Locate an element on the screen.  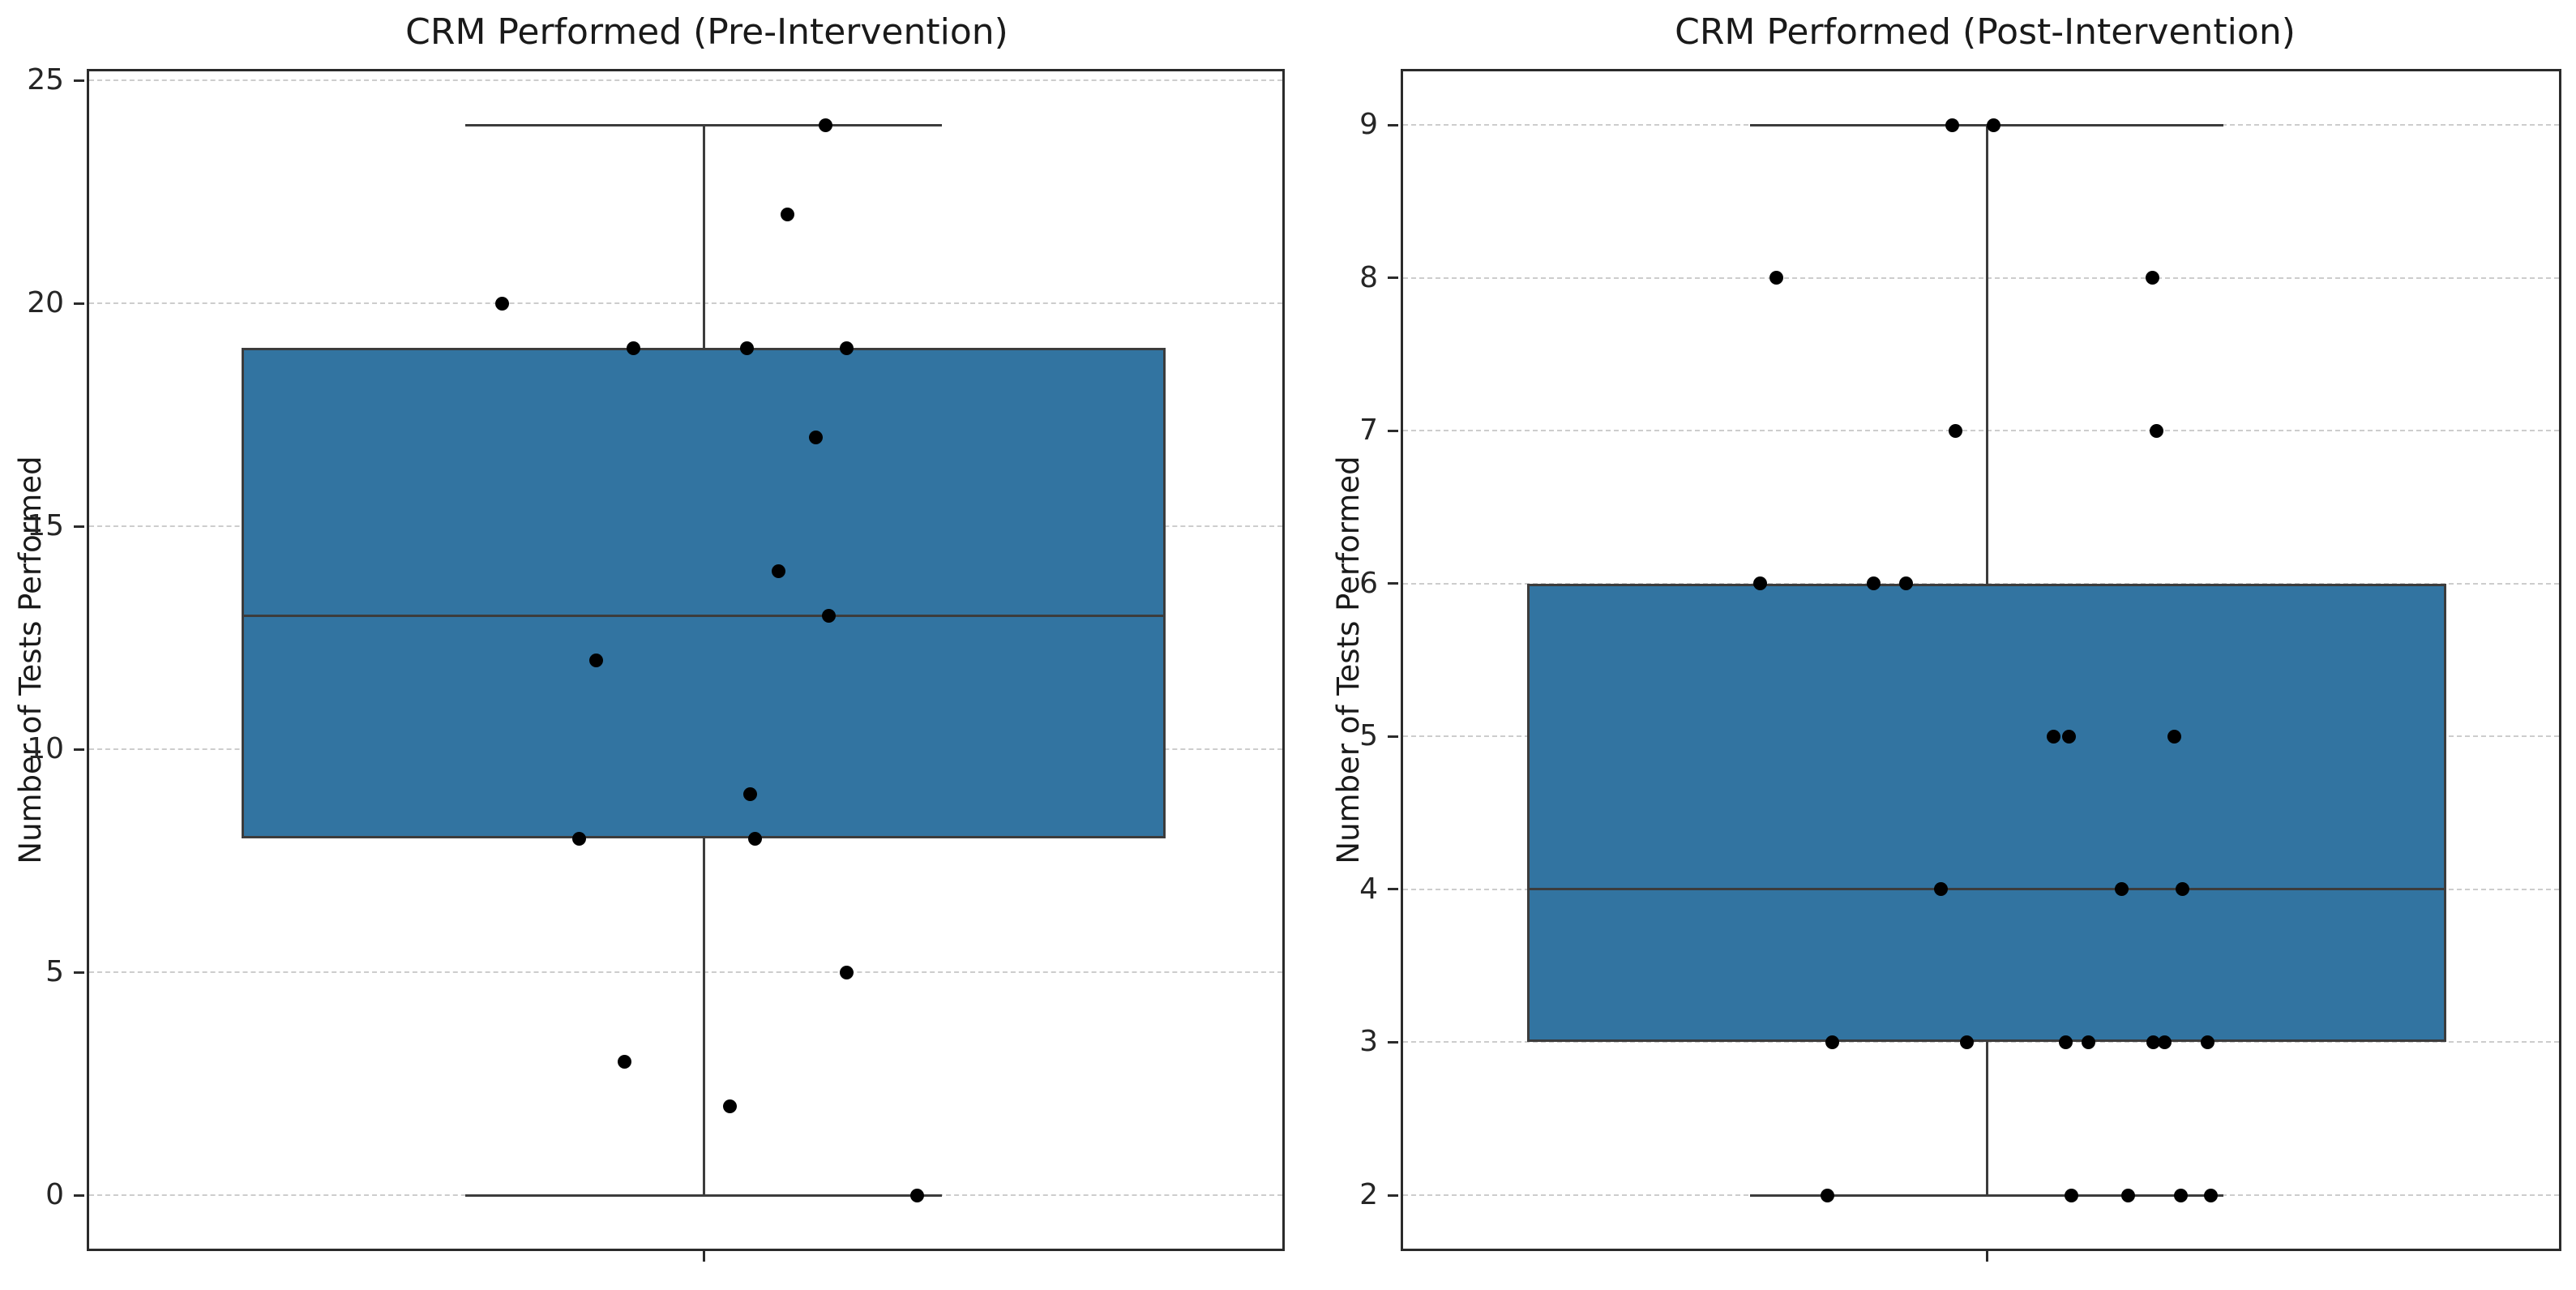
ytick-label-9: 9 is located at coordinates (1368, 125).